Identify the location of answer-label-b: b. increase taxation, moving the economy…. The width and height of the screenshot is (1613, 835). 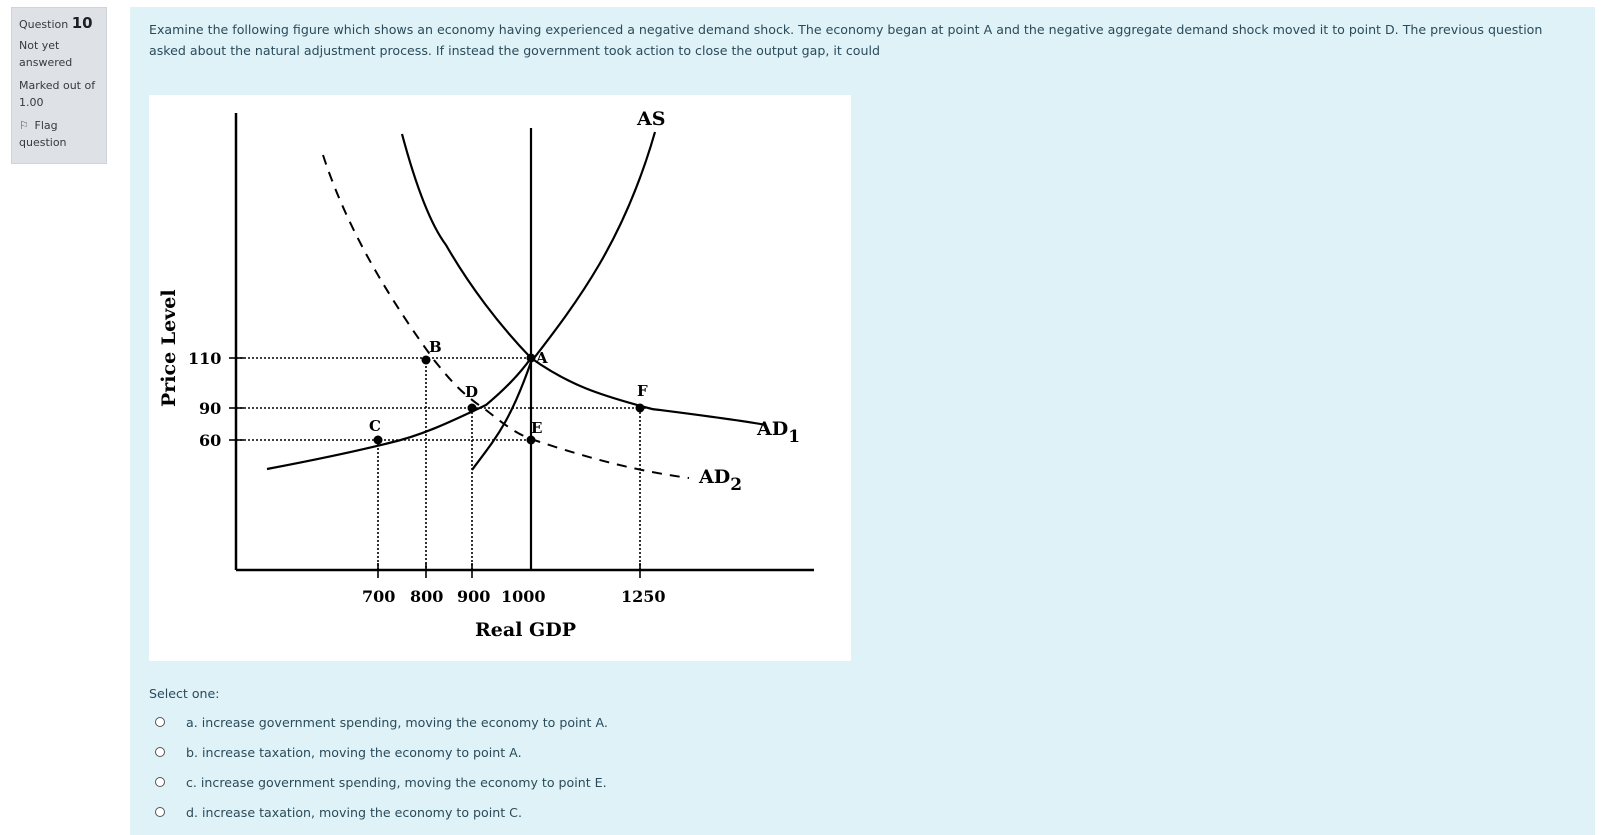
(354, 752).